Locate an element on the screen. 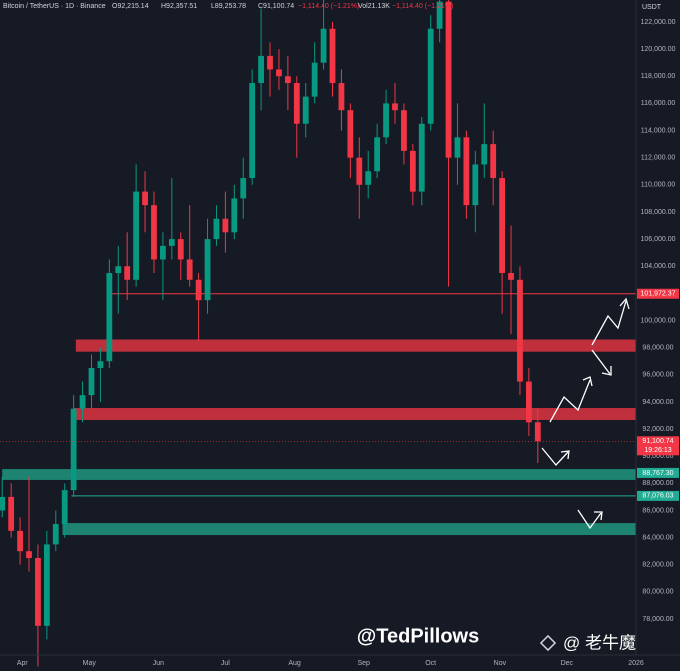 The image size is (680, 671). x-tick-label: Oct is located at coordinates (430, 663).